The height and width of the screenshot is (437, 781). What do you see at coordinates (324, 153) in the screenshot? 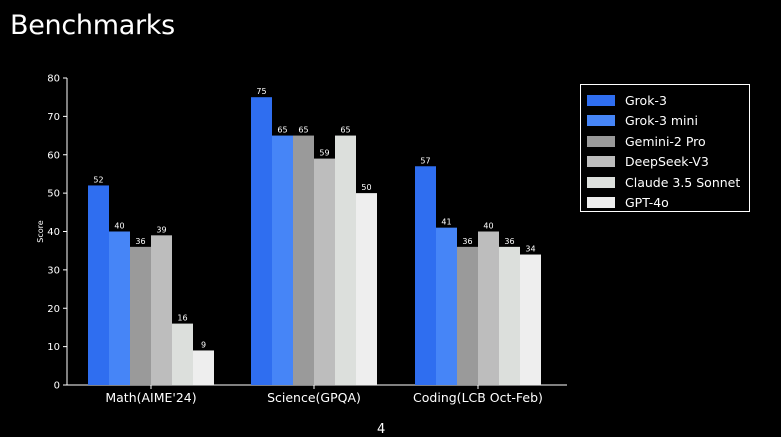
I see `data-label: 59` at bounding box center [324, 153].